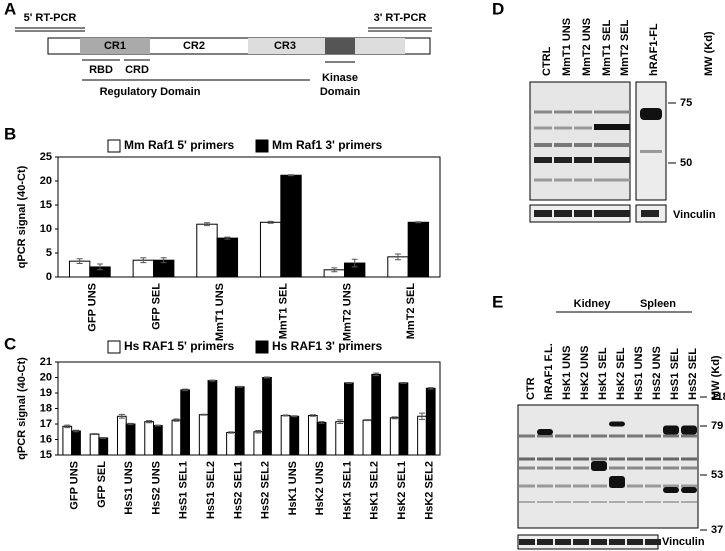 The width and height of the screenshot is (725, 551). I want to click on legend-label: Hs RAF1 3' primers, so click(327, 346).